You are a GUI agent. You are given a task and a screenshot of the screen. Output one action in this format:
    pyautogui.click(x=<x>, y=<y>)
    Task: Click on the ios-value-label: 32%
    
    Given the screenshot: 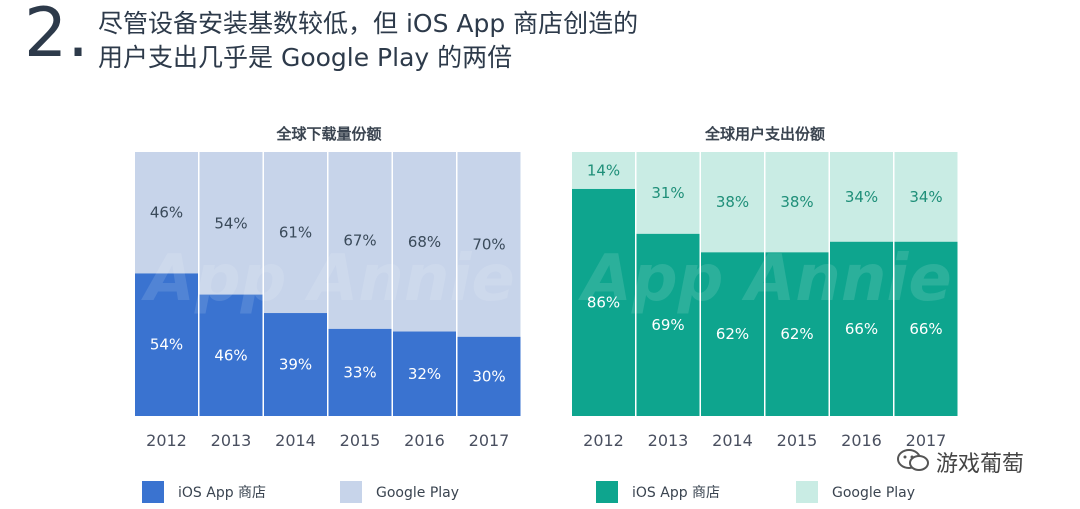 What is the action you would take?
    pyautogui.click(x=424, y=374)
    